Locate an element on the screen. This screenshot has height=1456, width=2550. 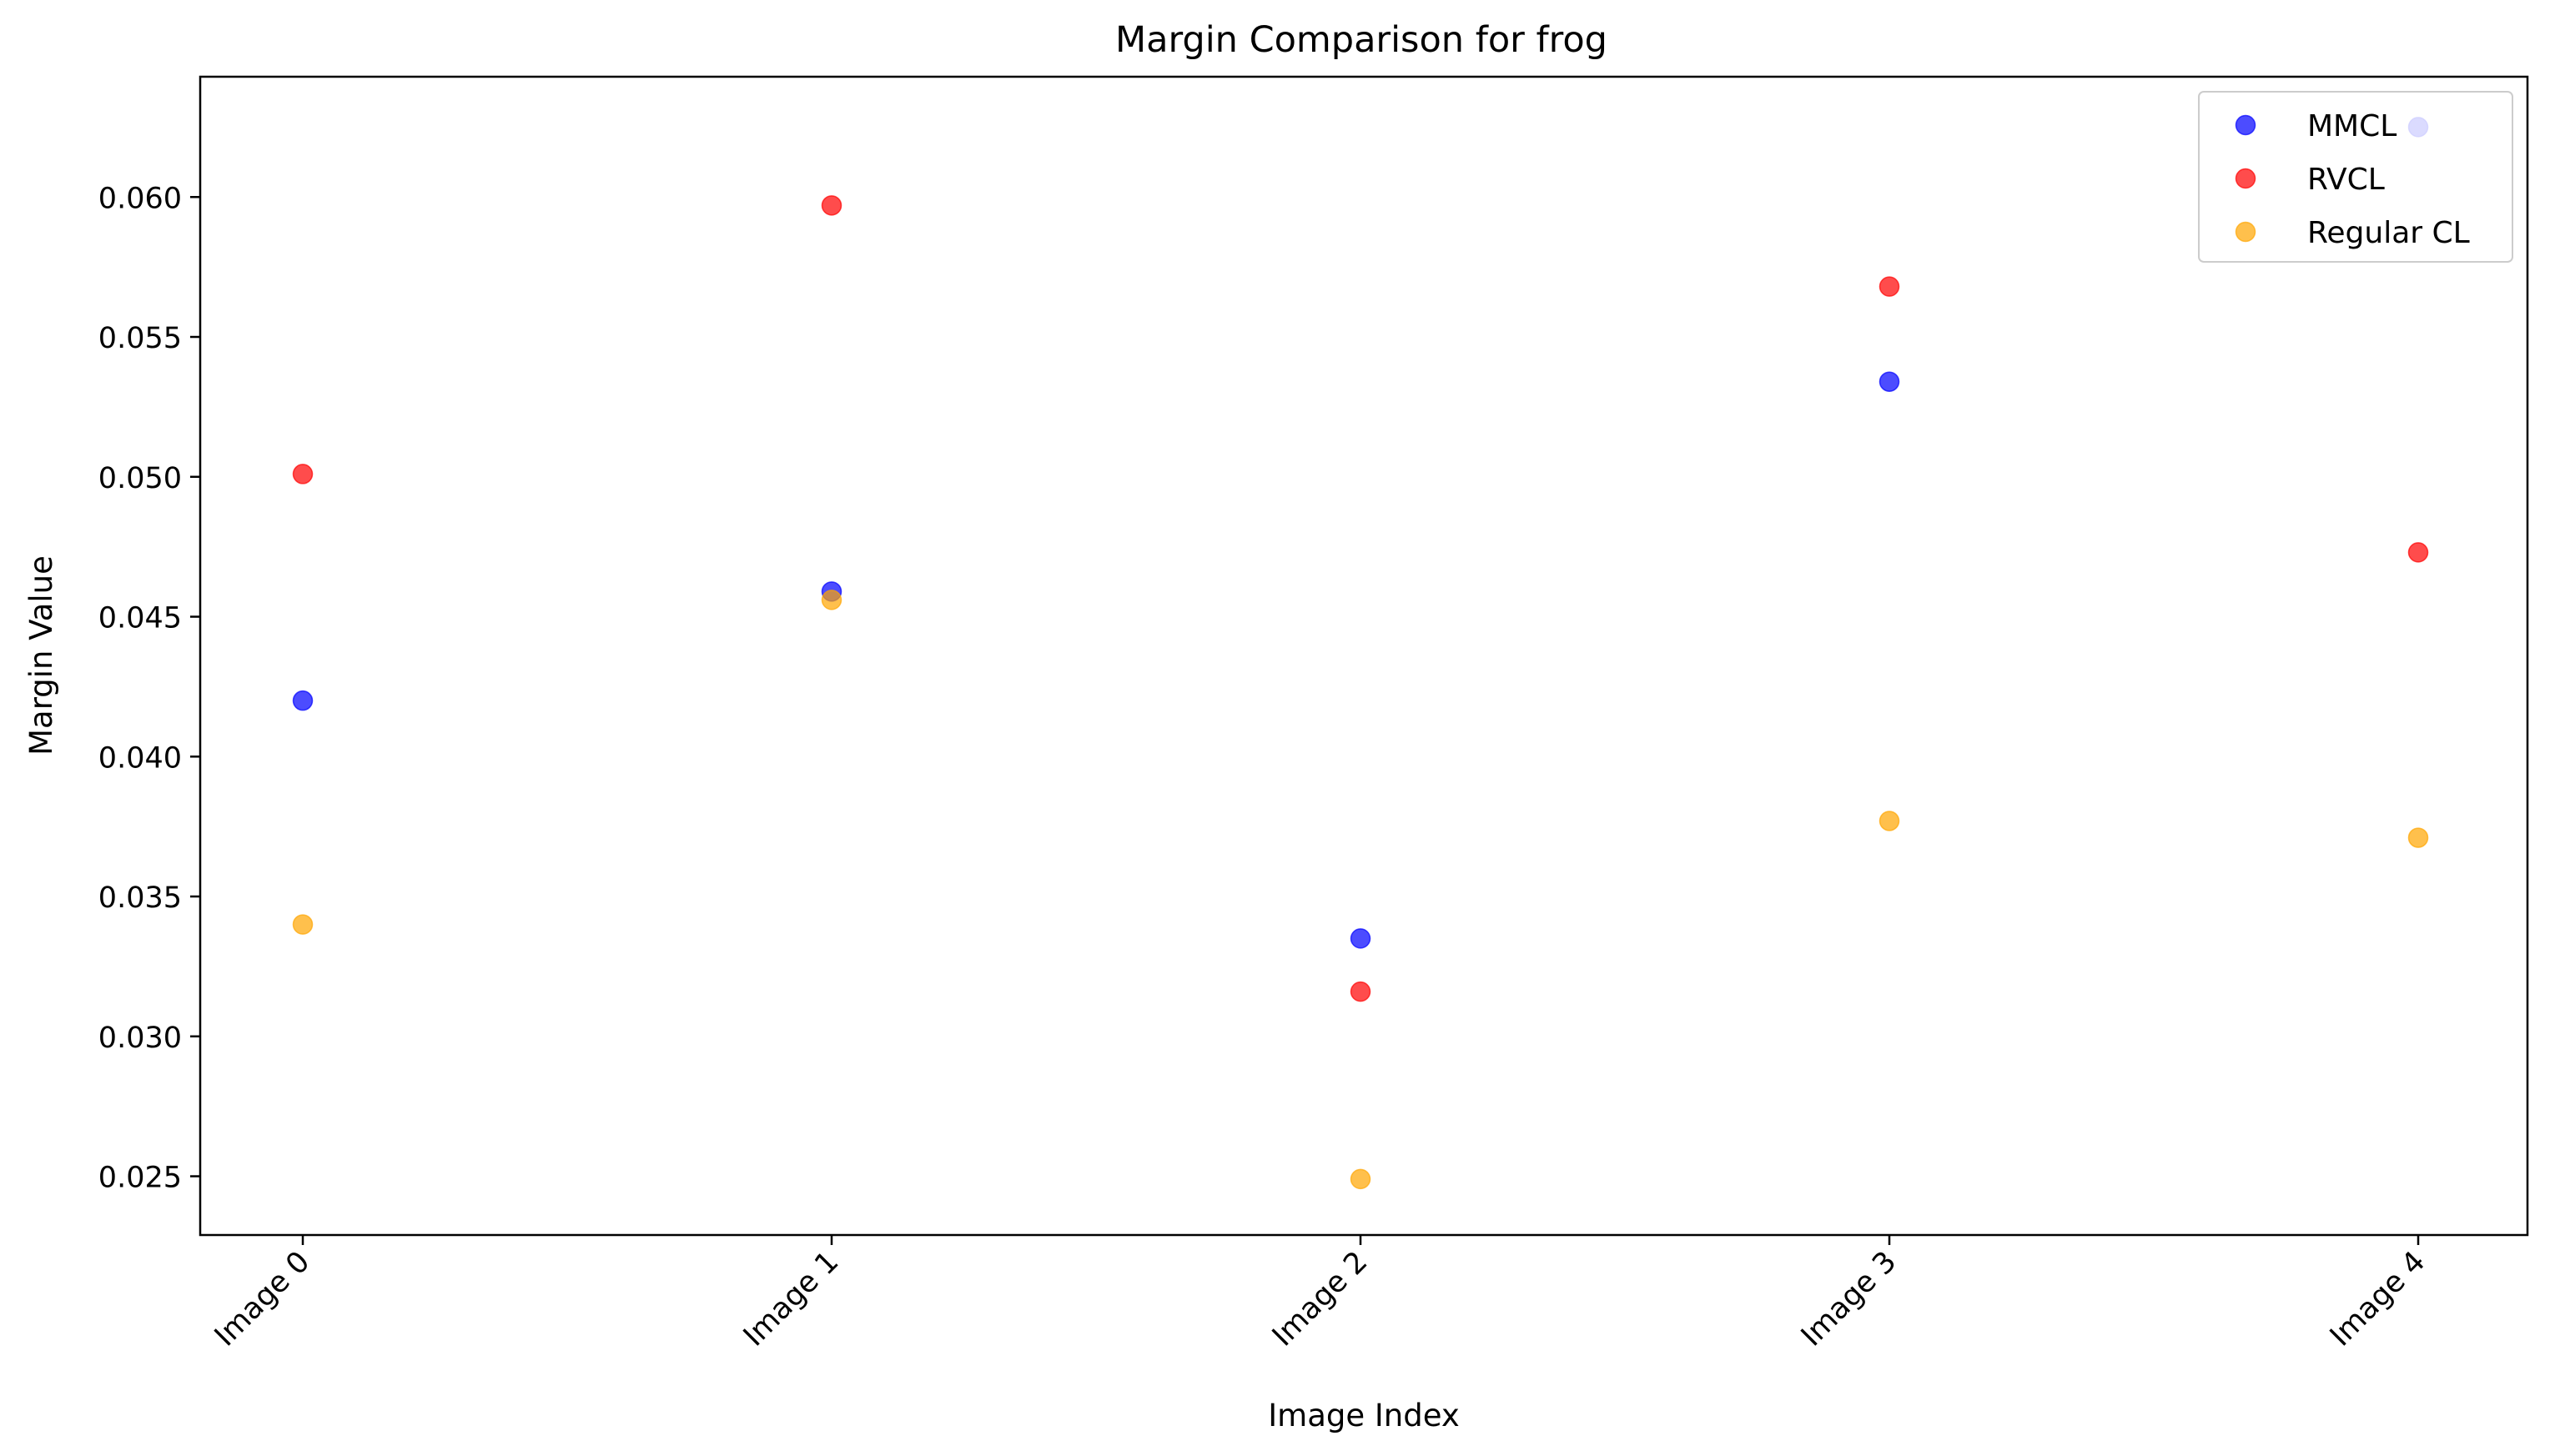
chart-title: Margin Comparison for frog is located at coordinates (1361, 40).